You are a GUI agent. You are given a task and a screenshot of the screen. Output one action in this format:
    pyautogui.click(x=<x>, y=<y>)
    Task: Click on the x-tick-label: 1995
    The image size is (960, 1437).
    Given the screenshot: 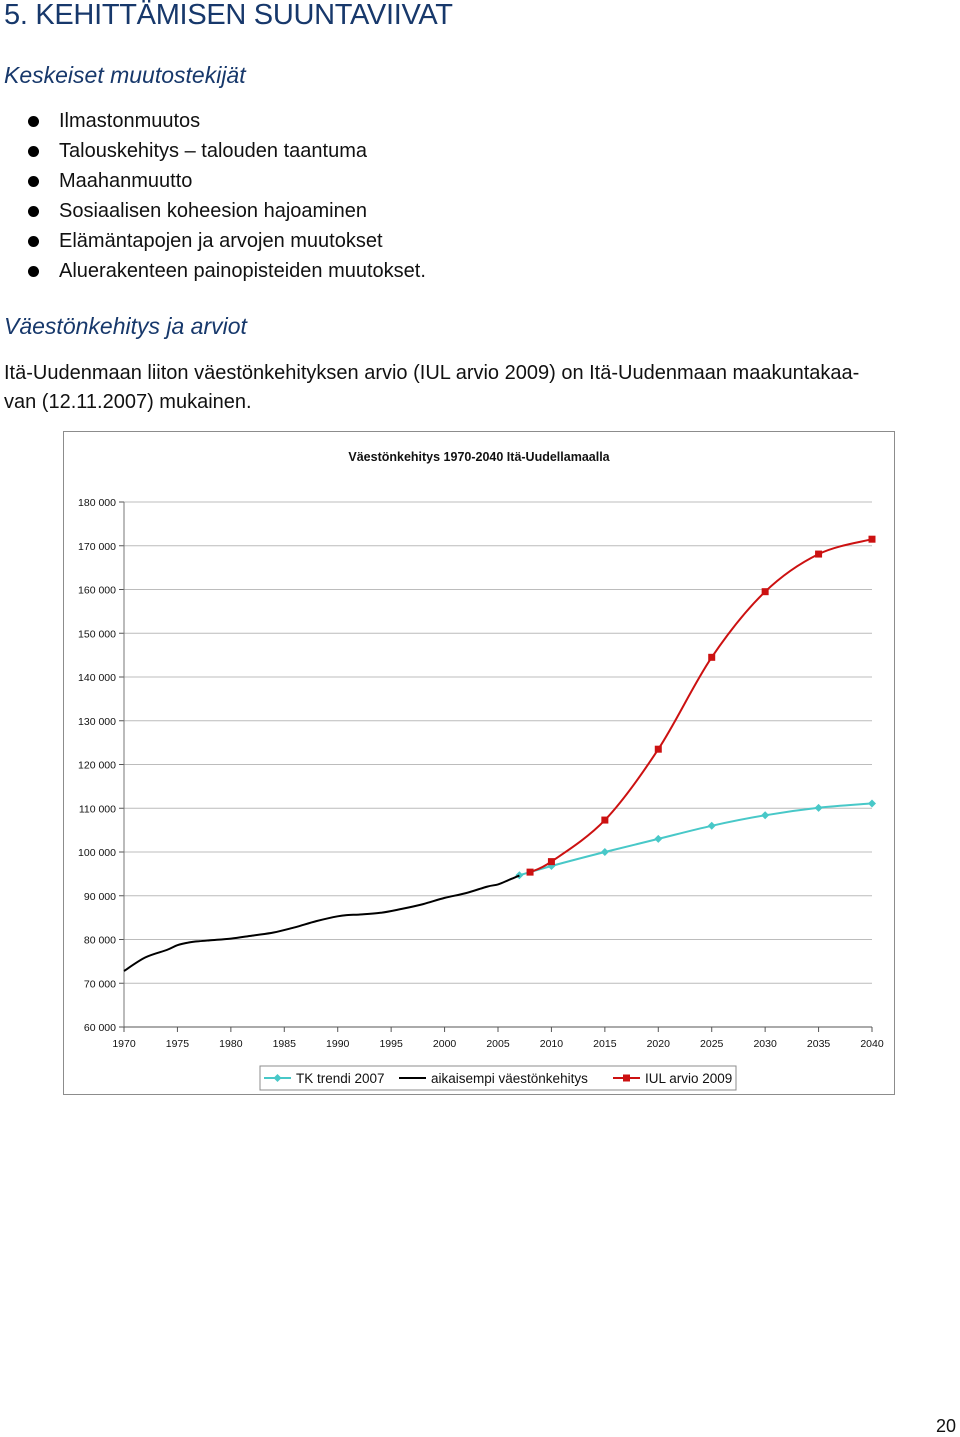 What is the action you would take?
    pyautogui.click(x=391, y=1044)
    